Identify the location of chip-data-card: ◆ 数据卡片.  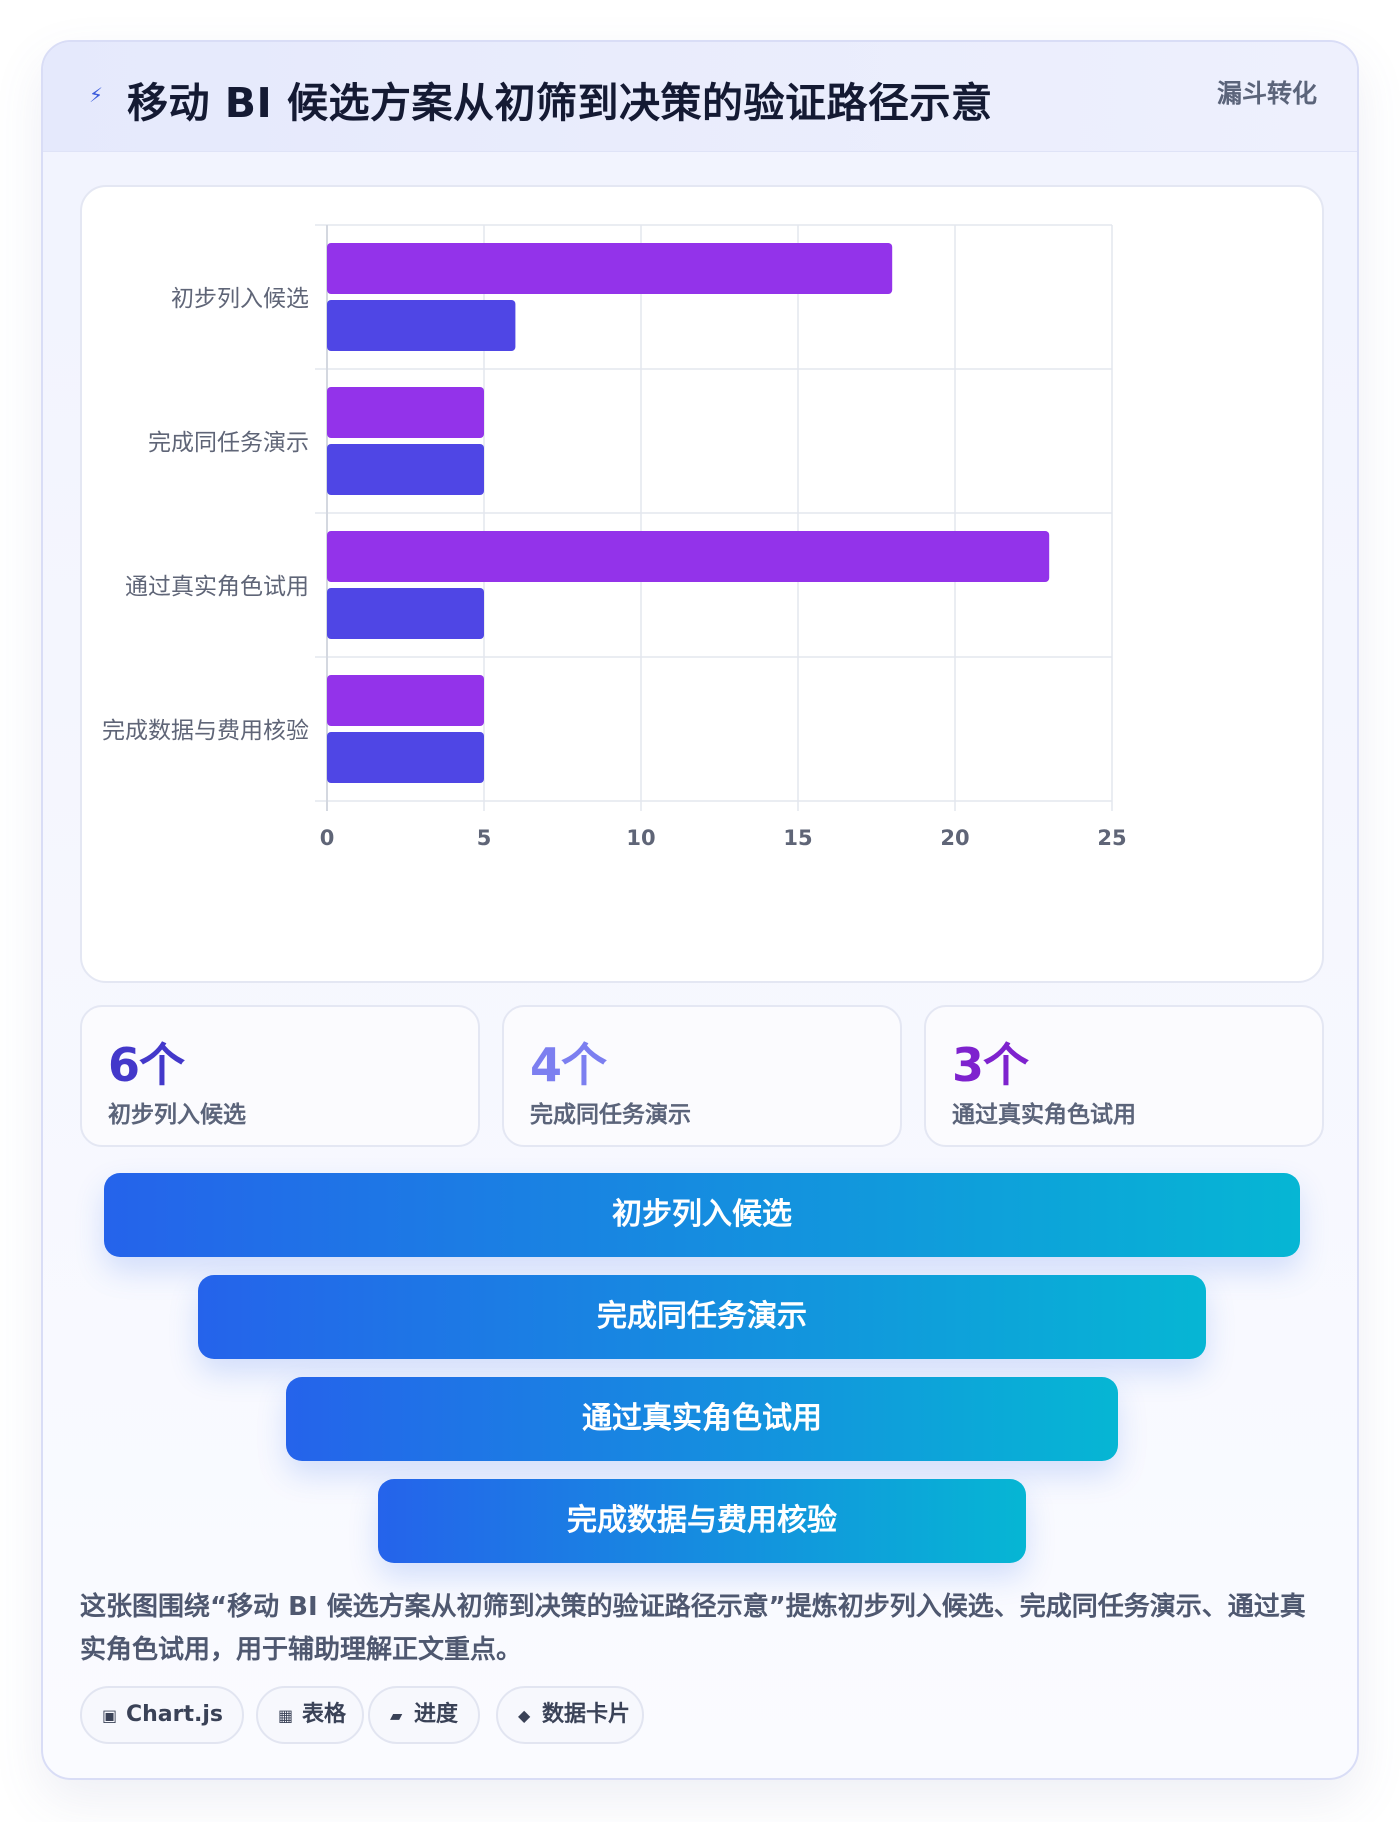
(570, 1715).